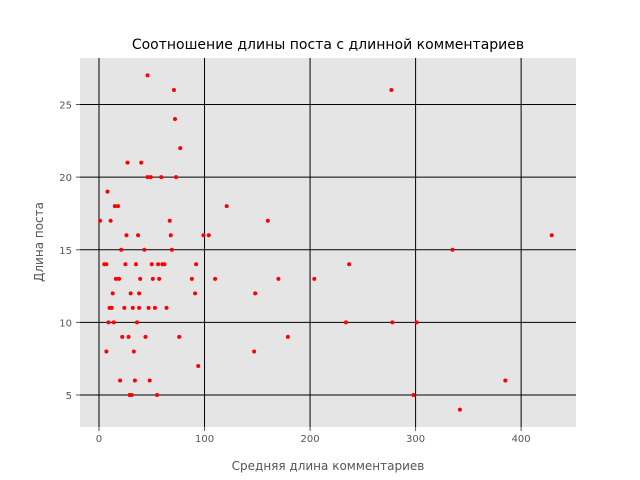 This screenshot has height=480, width=640. I want to click on x-tick-label: 200, so click(310, 439).